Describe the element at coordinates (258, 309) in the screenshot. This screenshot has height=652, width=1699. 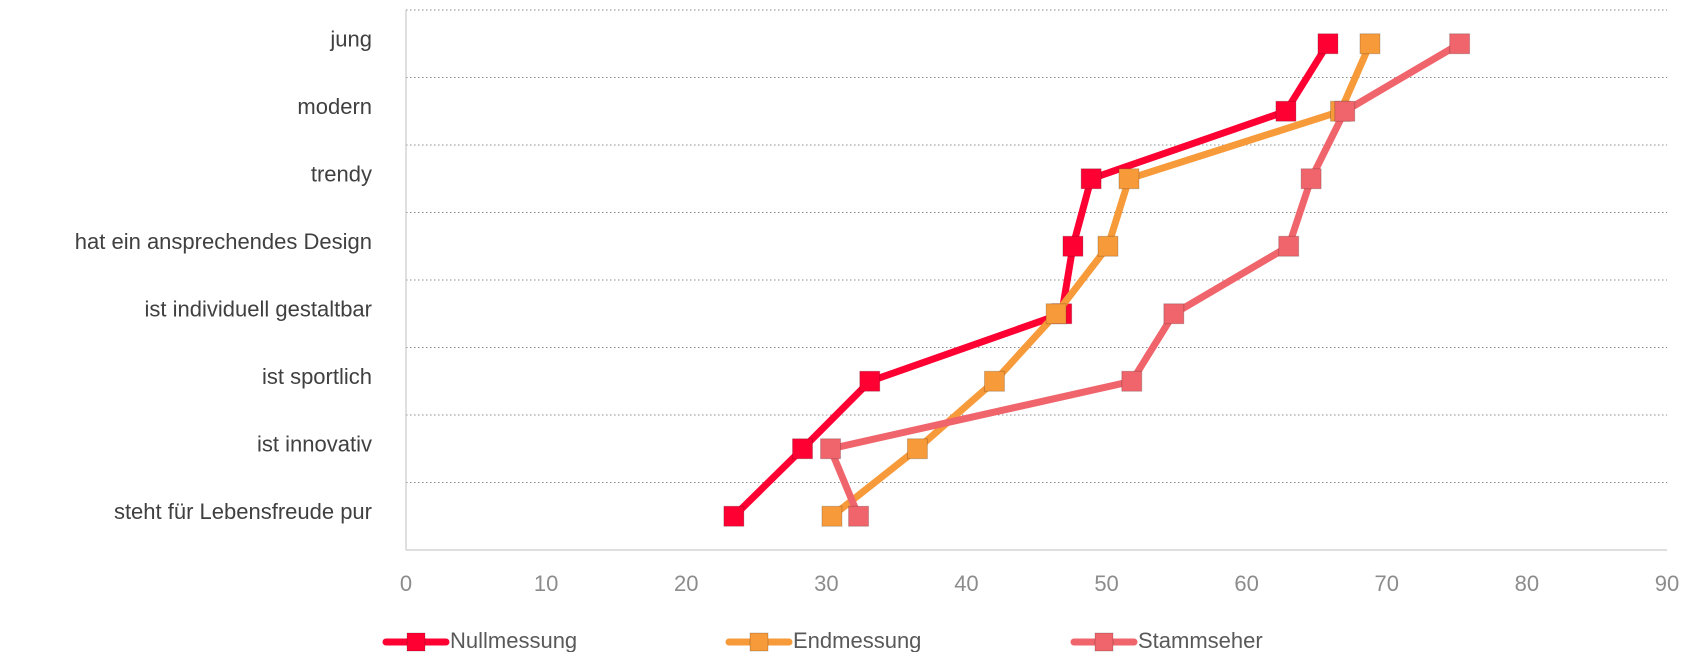
I see `category-label: ist individuell gestaltbar` at that location.